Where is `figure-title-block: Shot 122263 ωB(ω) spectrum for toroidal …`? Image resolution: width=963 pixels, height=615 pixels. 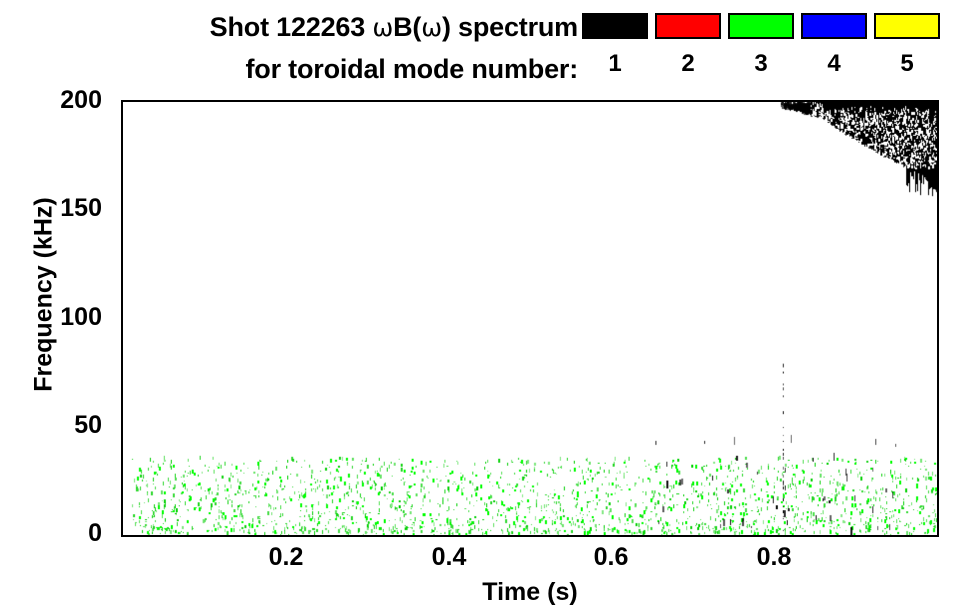
figure-title-block: Shot 122263 ωB(ω) spectrum for toroidal … is located at coordinates (481, 50).